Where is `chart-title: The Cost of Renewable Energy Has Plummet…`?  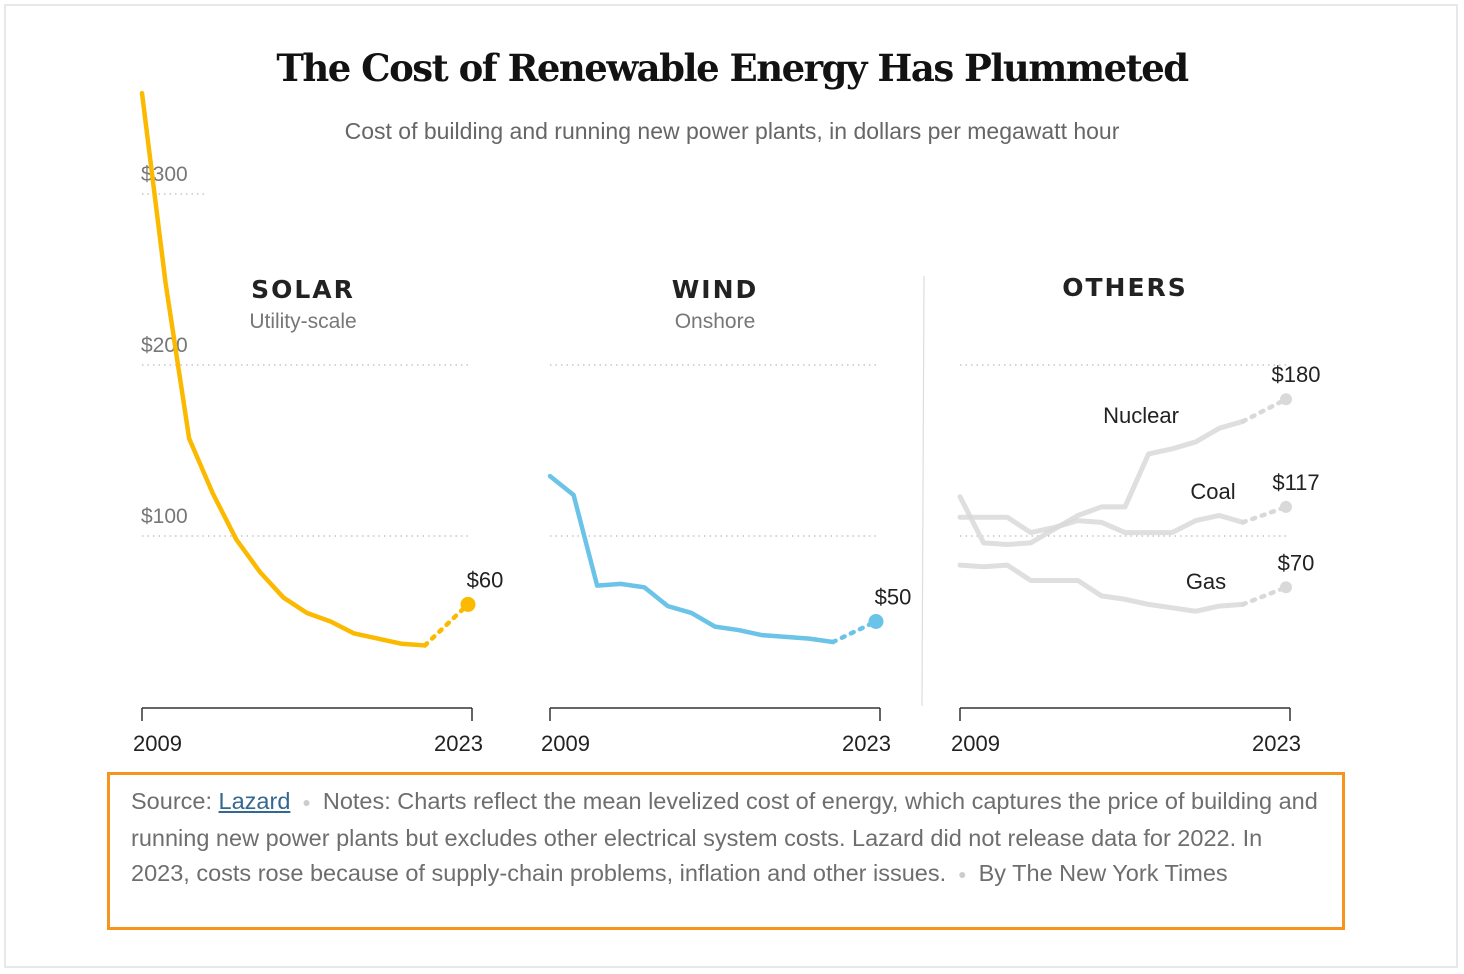 chart-title: The Cost of Renewable Energy Has Plummet… is located at coordinates (732, 68).